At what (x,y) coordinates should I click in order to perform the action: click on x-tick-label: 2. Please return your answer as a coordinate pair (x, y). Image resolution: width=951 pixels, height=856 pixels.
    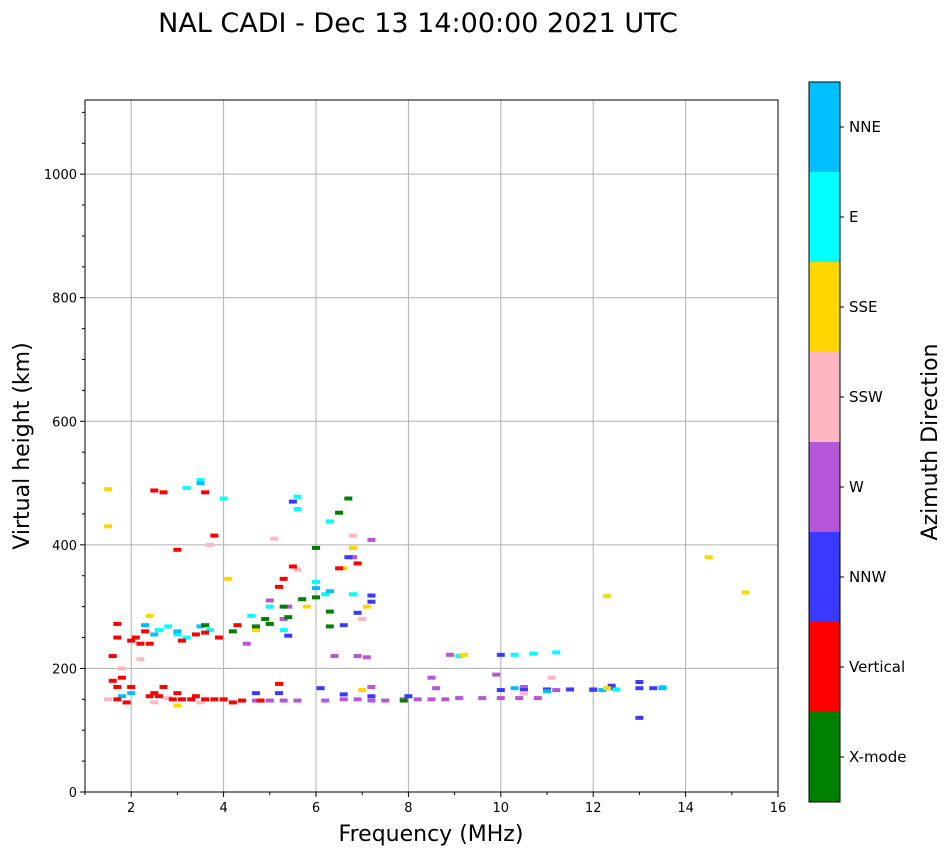
    Looking at the image, I should click on (131, 808).